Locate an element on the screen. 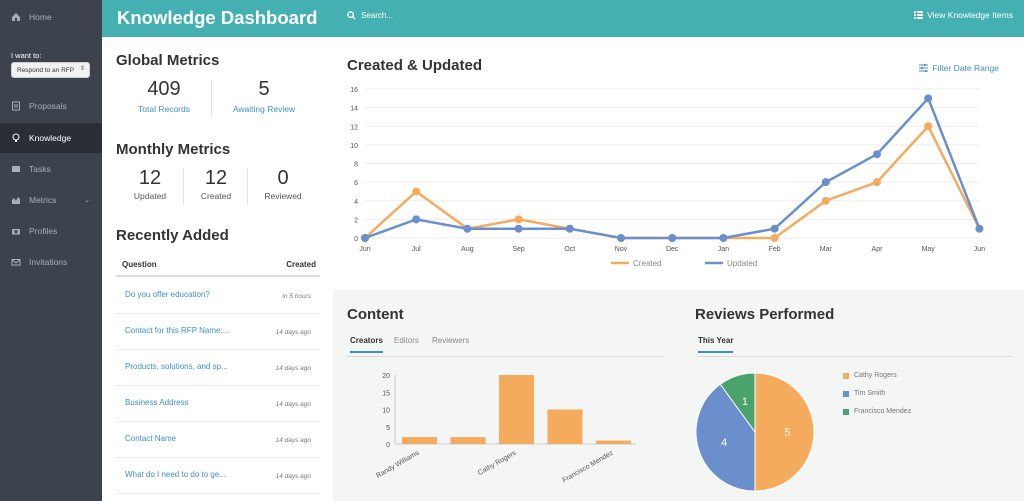 Image resolution: width=1024 pixels, height=501 pixels. envelope-icon is located at coordinates (16, 262).